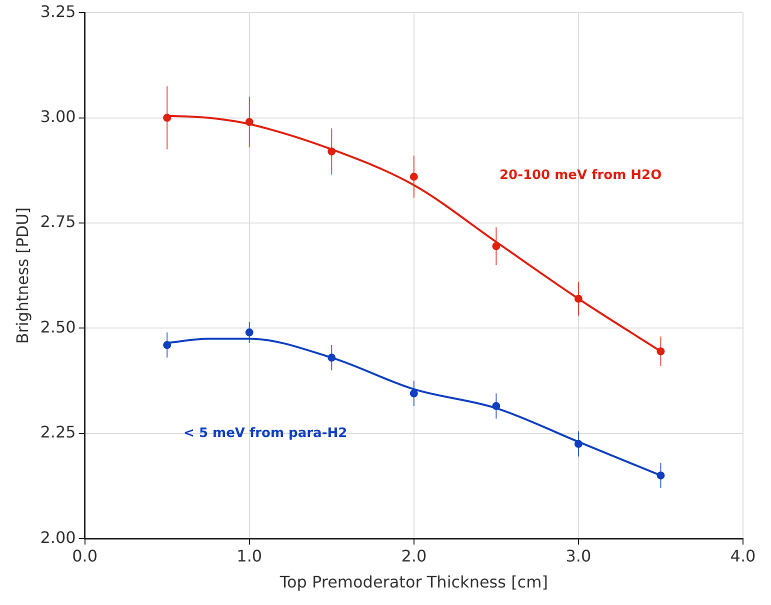 The width and height of the screenshot is (771, 605). Describe the element at coordinates (85, 556) in the screenshot. I see `x-tick-label: 0.0` at that location.